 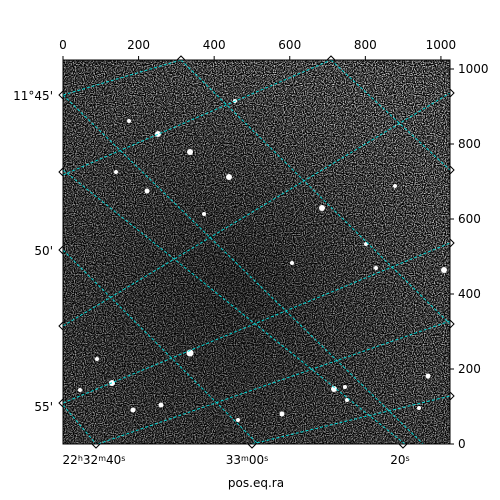 I want to click on ra-tick-label: 20s, so click(x=399, y=460).